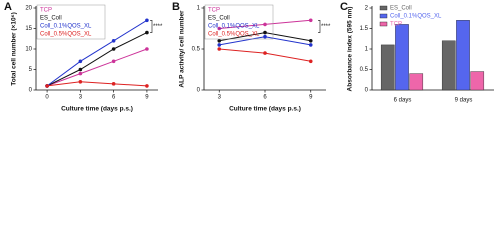 The height and width of the screenshot is (240, 500). Describe the element at coordinates (367, 9) in the screenshot. I see `y-tick-label: 2` at that location.